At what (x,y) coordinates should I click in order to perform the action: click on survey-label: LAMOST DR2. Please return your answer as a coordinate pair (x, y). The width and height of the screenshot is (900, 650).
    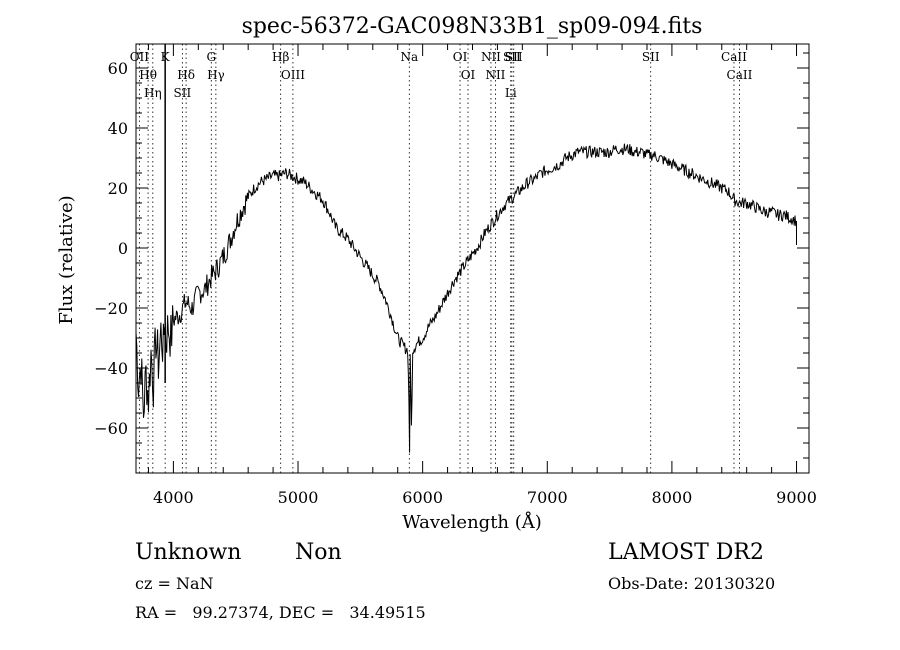
    Looking at the image, I should click on (686, 552).